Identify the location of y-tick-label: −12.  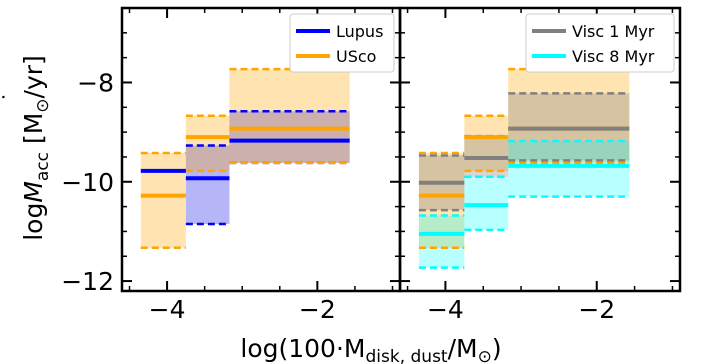
(87, 281).